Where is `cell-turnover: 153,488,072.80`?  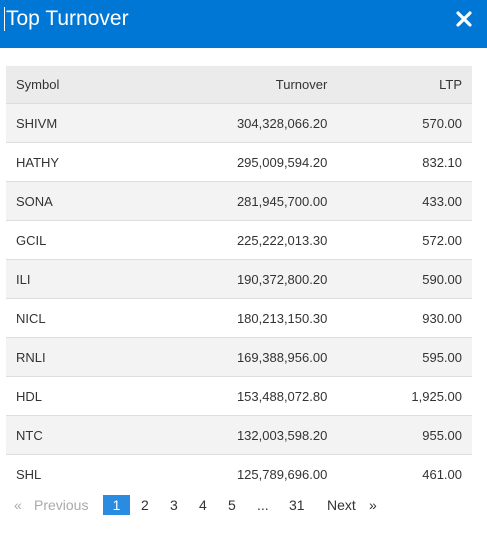
cell-turnover: 153,488,072.80 is located at coordinates (232, 396).